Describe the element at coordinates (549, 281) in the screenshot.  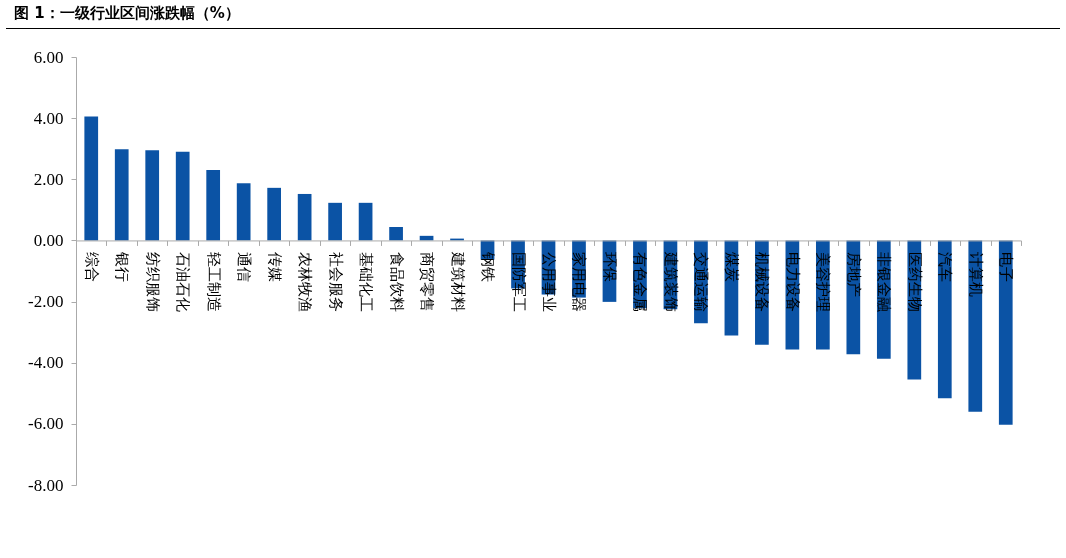
I see `x-tick-label: 公用事业` at that location.